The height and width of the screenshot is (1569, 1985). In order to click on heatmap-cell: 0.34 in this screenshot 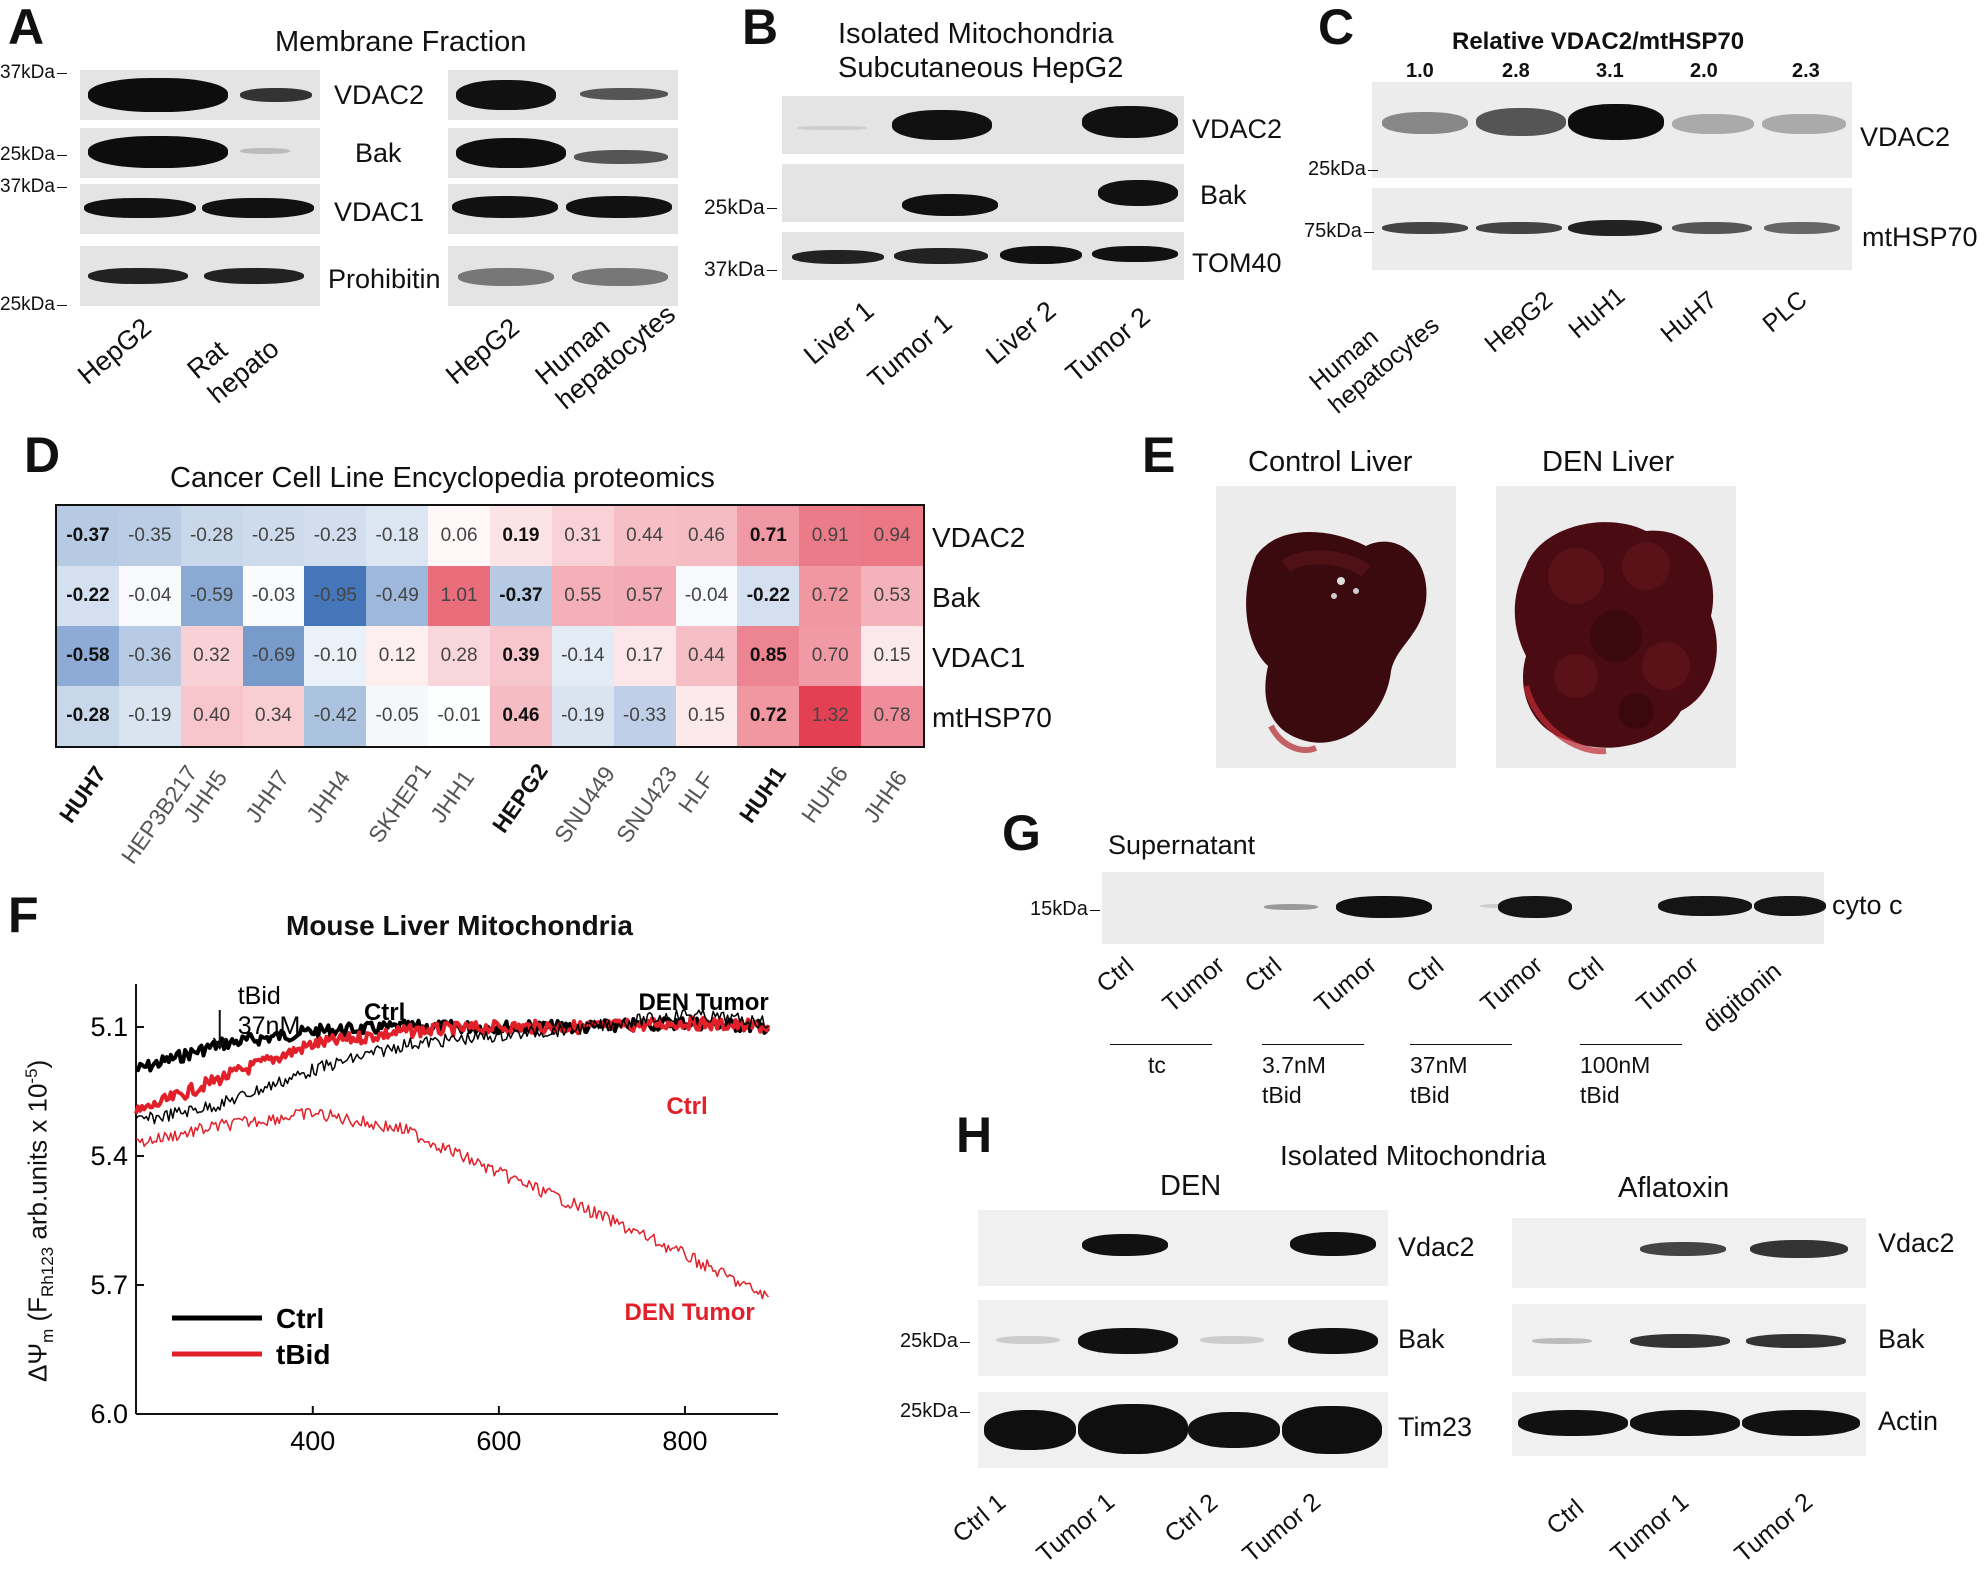, I will do `click(273, 716)`.